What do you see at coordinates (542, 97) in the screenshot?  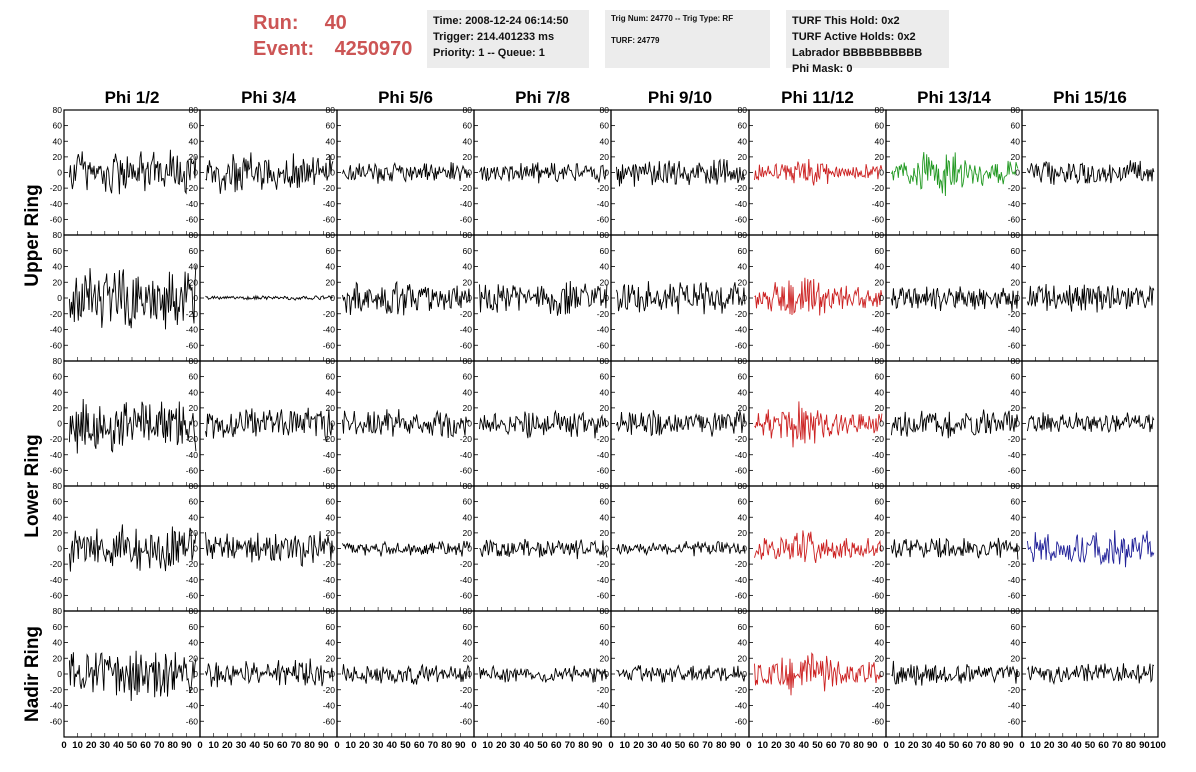 I see `column-header-4: Phi 7/8` at bounding box center [542, 97].